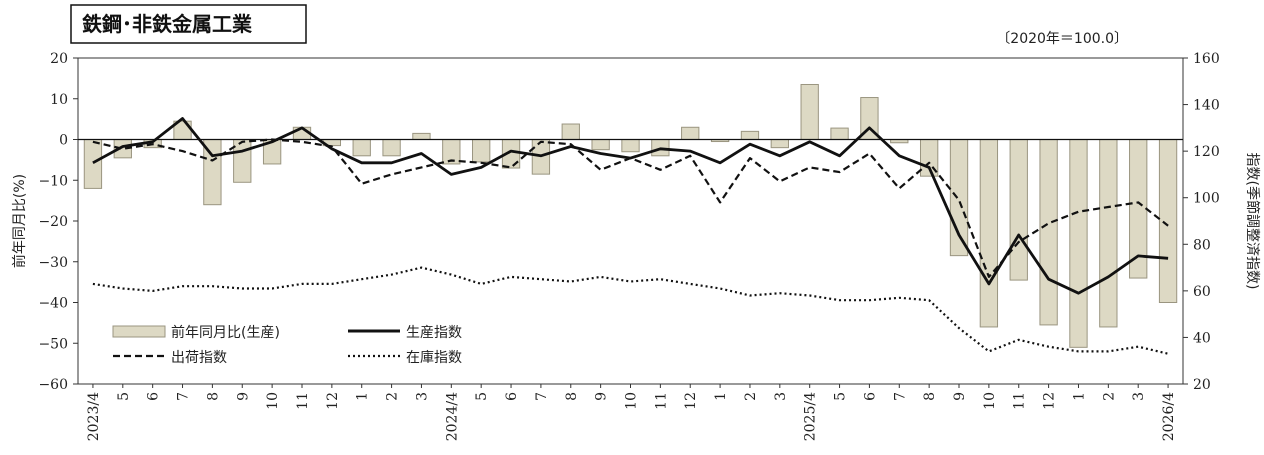 The height and width of the screenshot is (455, 1264). Describe the element at coordinates (225, 332) in the screenshot. I see `legend-label-bar: 前年同月比(生産)` at that location.